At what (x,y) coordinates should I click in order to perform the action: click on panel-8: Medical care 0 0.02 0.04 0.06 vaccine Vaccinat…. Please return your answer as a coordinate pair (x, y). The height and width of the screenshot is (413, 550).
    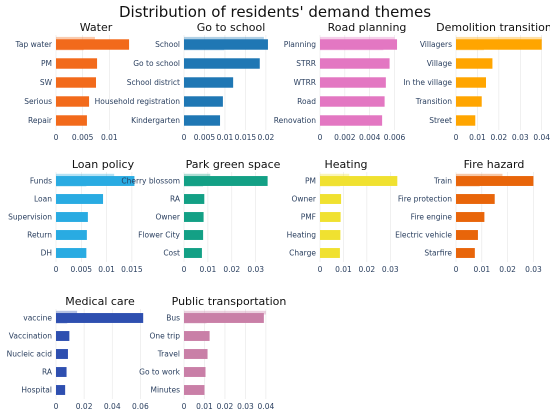
    Looking at the image, I should click on (78, 353).